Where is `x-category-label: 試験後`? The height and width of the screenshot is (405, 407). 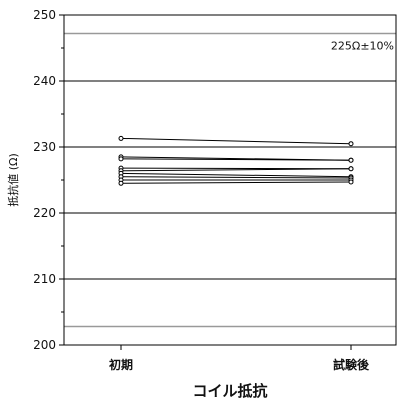
x-category-label: 試験後 is located at coordinates (351, 364).